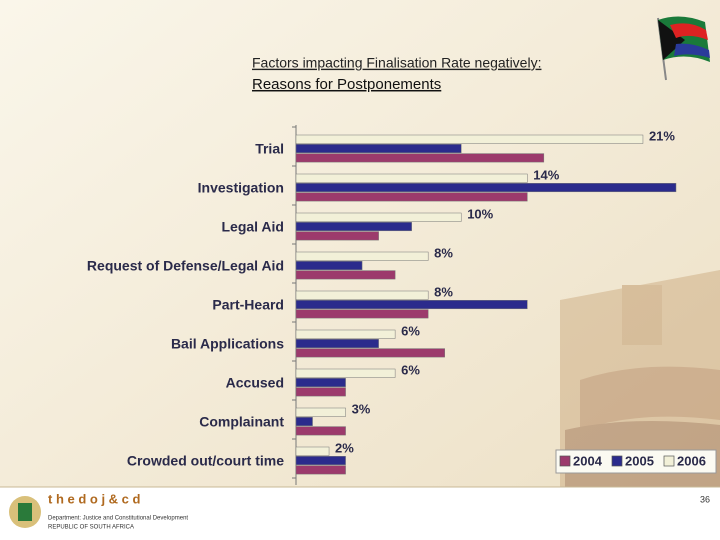 Image resolution: width=720 pixels, height=540 pixels. Describe the element at coordinates (344, 447) in the screenshot. I see `value-label: 2%` at that location.